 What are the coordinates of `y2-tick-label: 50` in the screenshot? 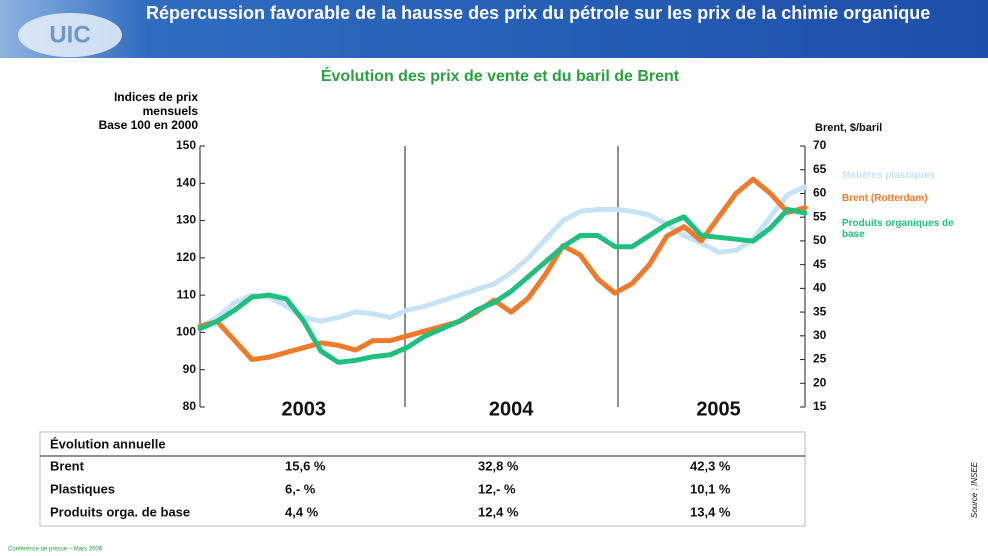 It's located at (820, 240).